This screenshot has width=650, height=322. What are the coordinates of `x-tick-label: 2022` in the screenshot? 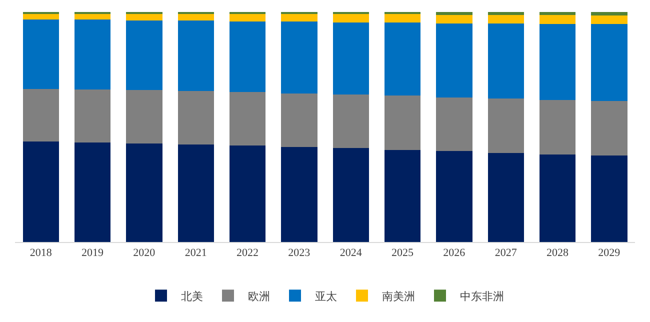 It's located at (247, 253).